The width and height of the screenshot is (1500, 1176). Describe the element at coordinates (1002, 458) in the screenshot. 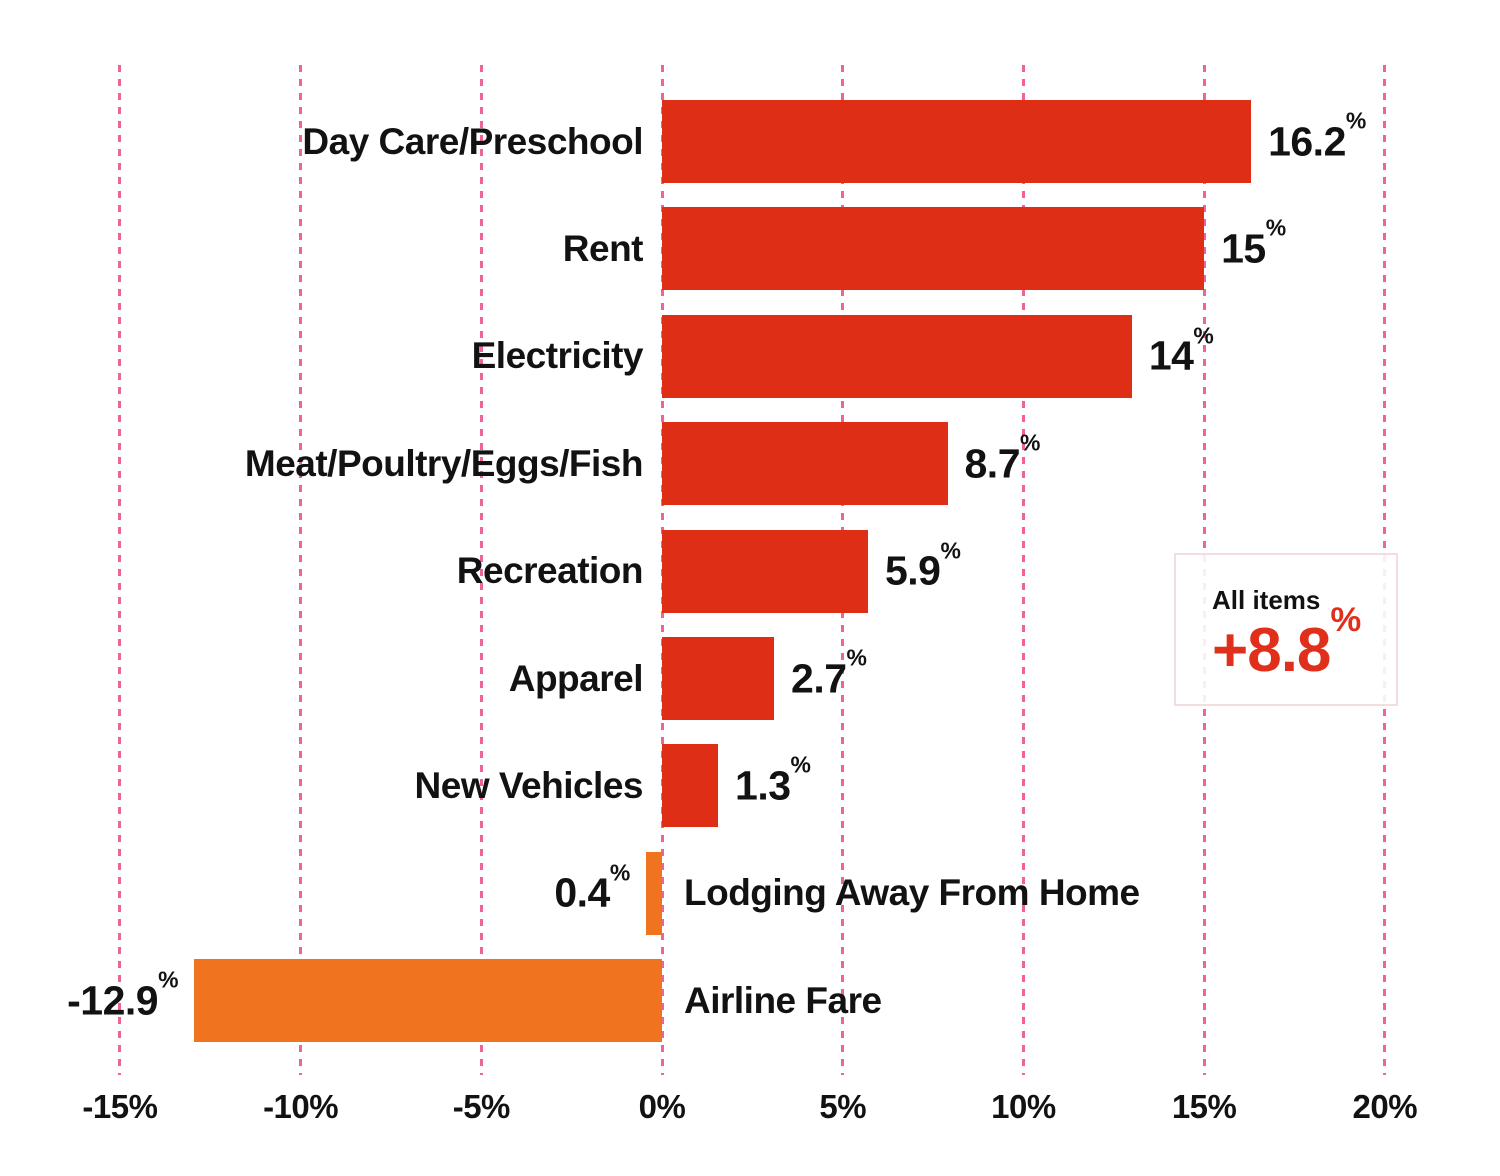

I see `value-label-meat-poultry-eggs-fish: 8.7%` at that location.